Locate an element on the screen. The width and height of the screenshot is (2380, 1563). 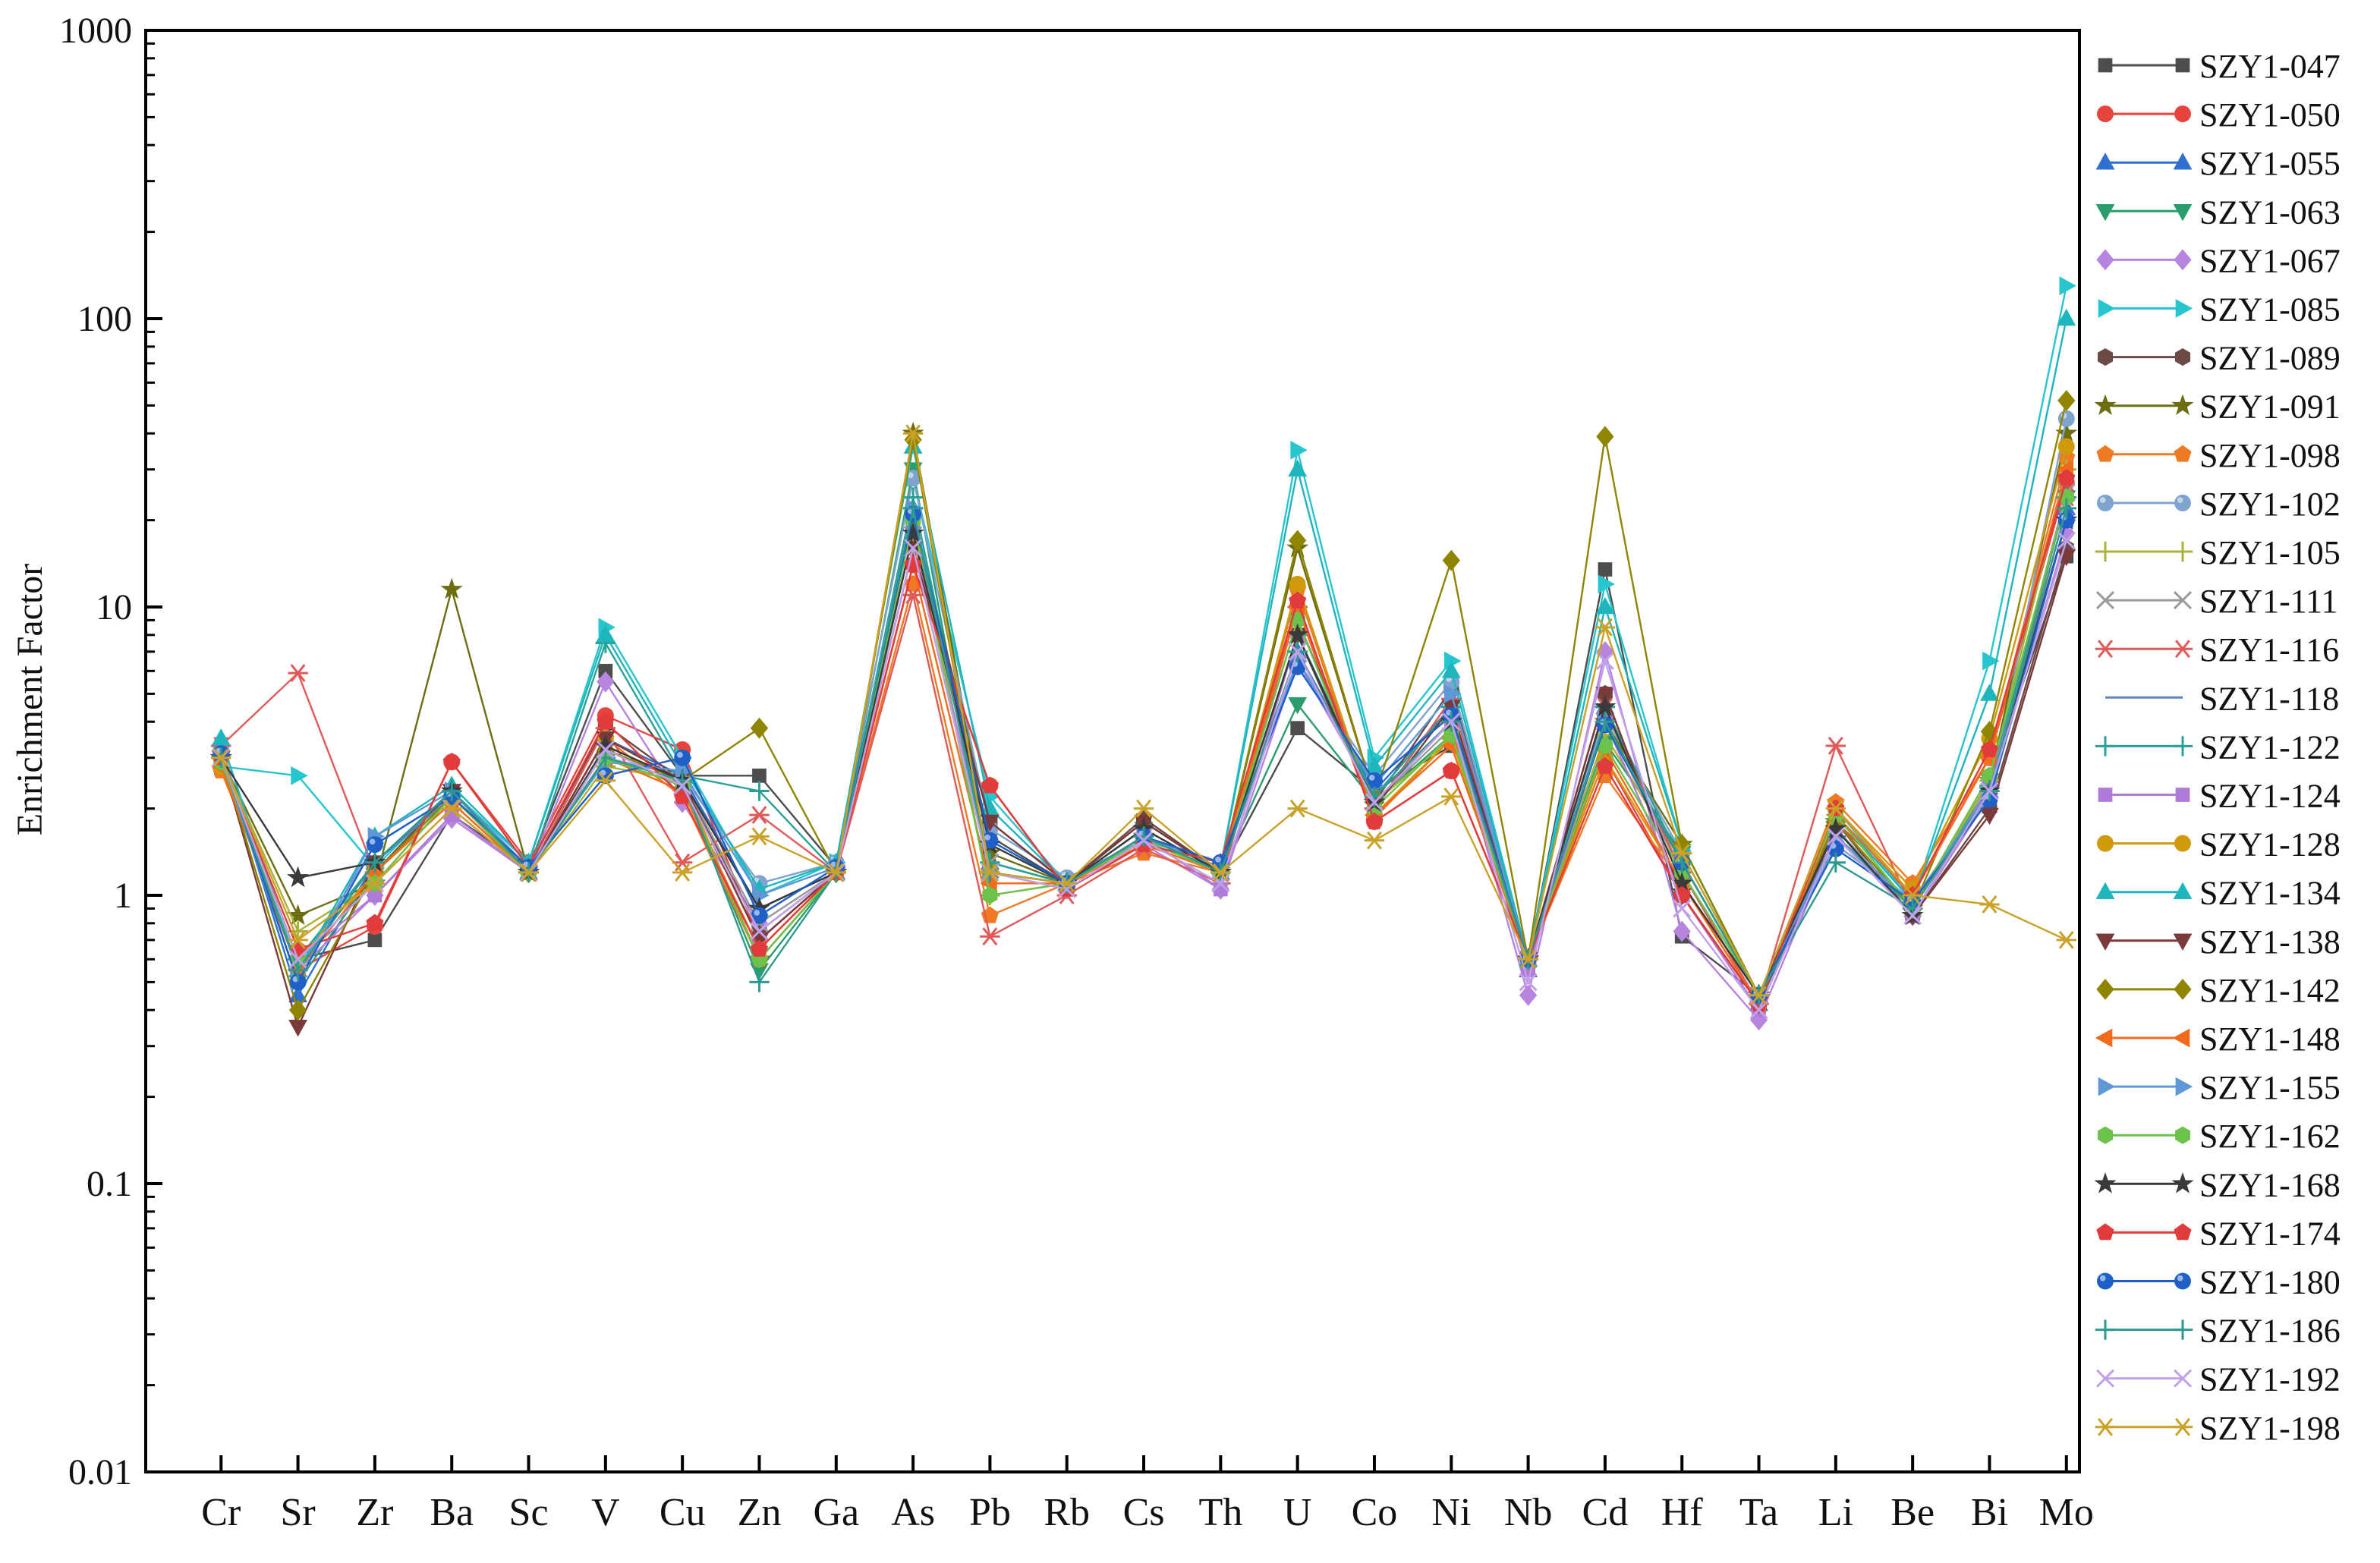
x-tick-label: Li is located at coordinates (1835, 1512).